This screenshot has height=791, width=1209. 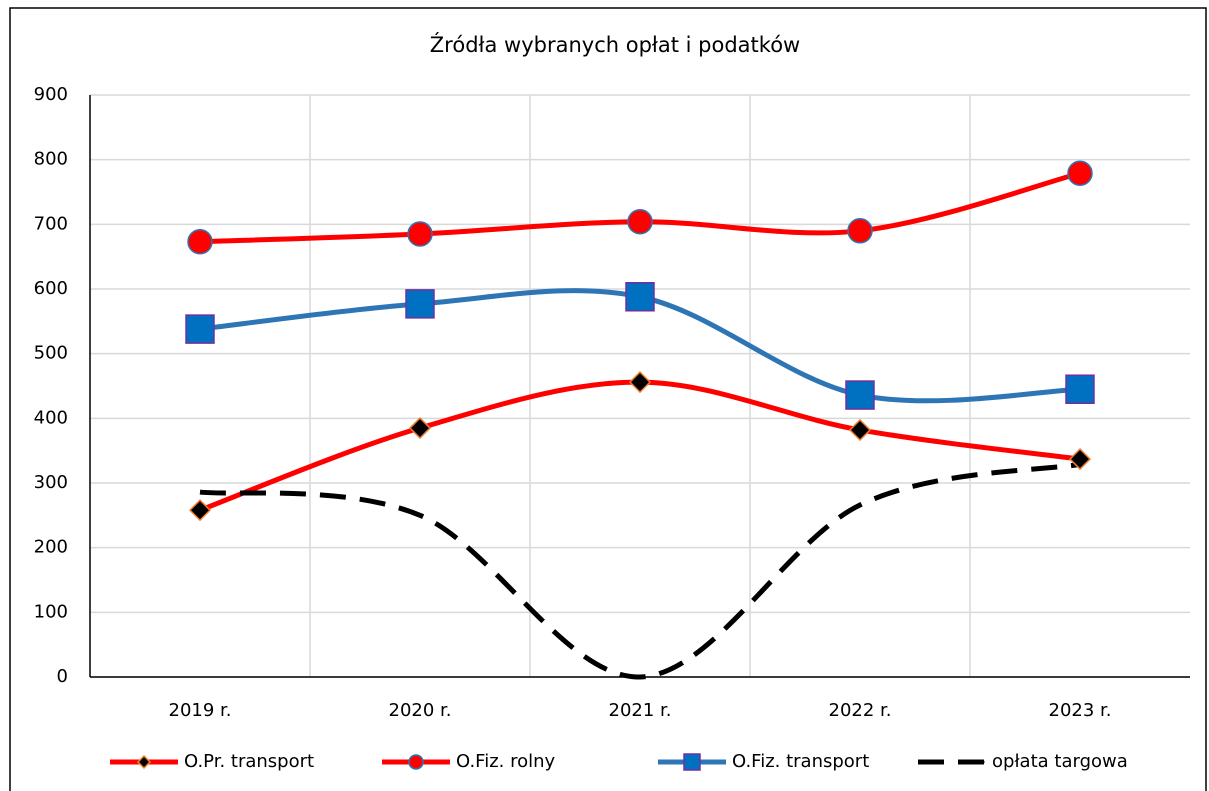 I want to click on chart-title: Źródła wybranych opłat i podatków, so click(x=615, y=44).